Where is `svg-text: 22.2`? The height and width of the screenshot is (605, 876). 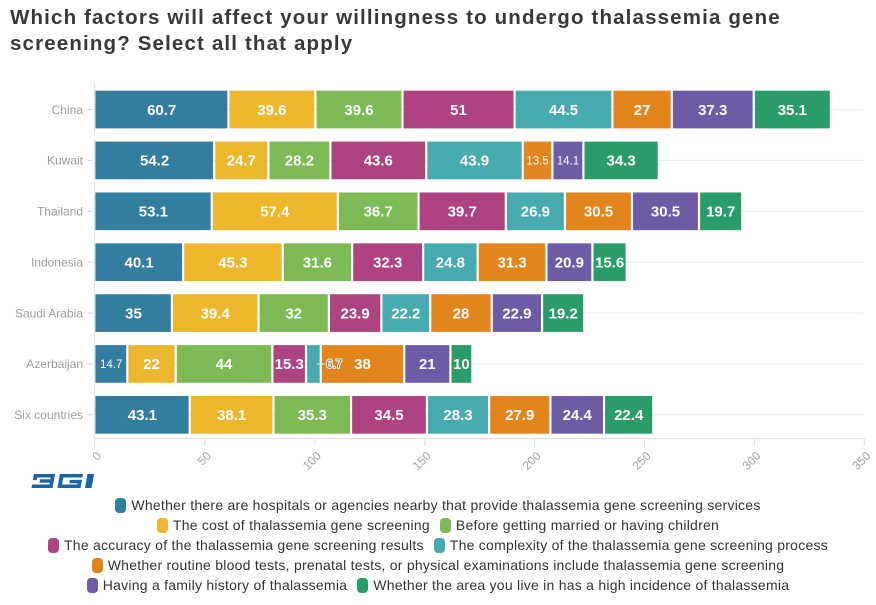
svg-text: 22.2 is located at coordinates (405, 313).